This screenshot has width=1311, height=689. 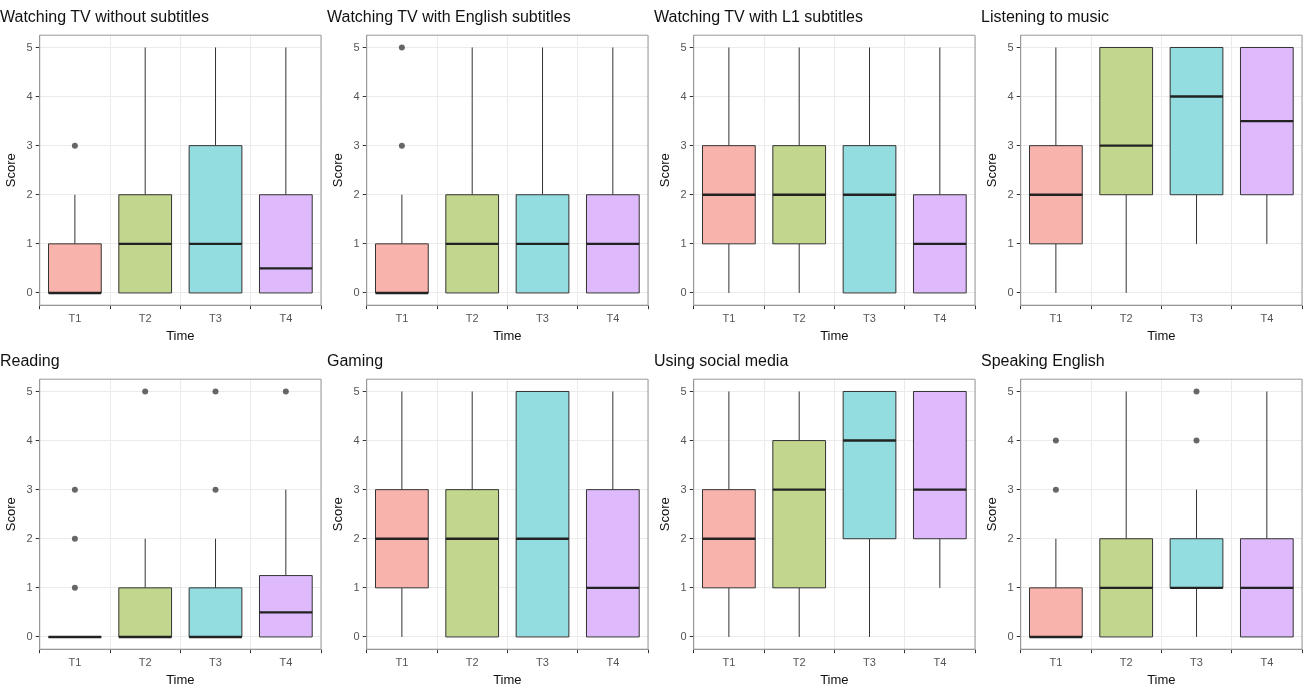 What do you see at coordinates (30, 361) in the screenshot?
I see `chart-title: Reading` at bounding box center [30, 361].